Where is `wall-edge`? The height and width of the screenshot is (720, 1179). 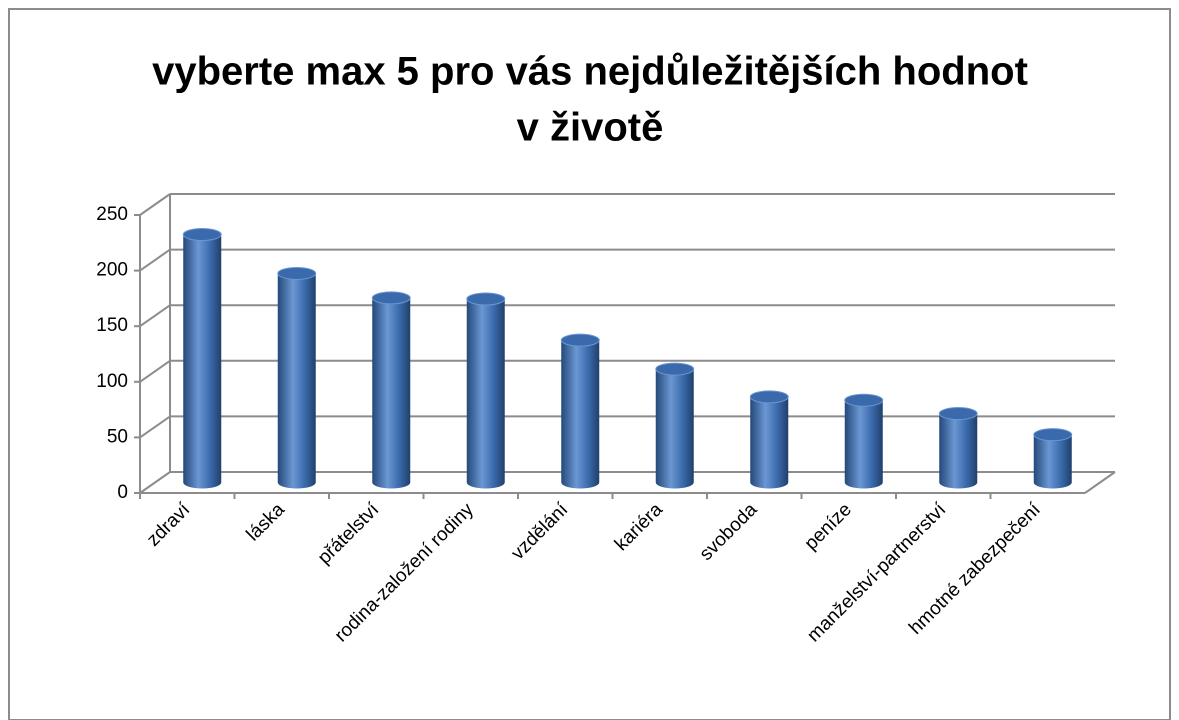 wall-edge is located at coordinates (1100, 482).